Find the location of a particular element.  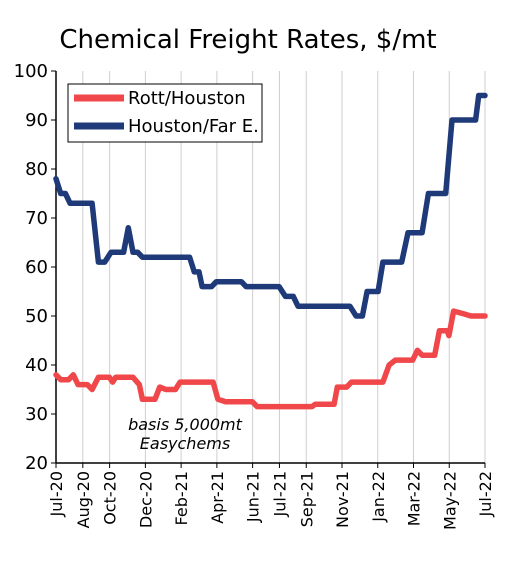

chart-title: Chemical Freight Rates, $/mt is located at coordinates (247, 40).